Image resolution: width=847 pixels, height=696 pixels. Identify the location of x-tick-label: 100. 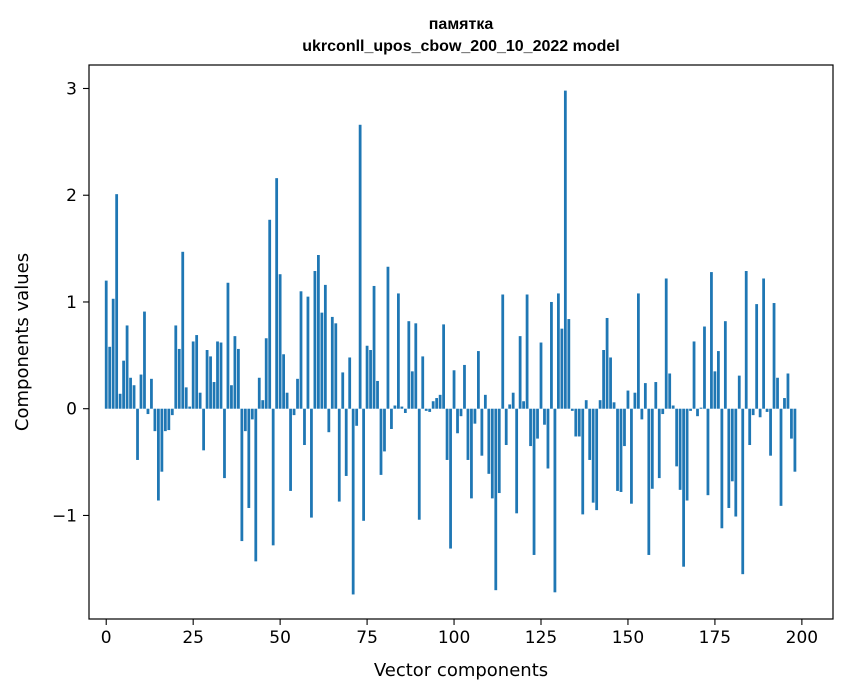
(454, 638).